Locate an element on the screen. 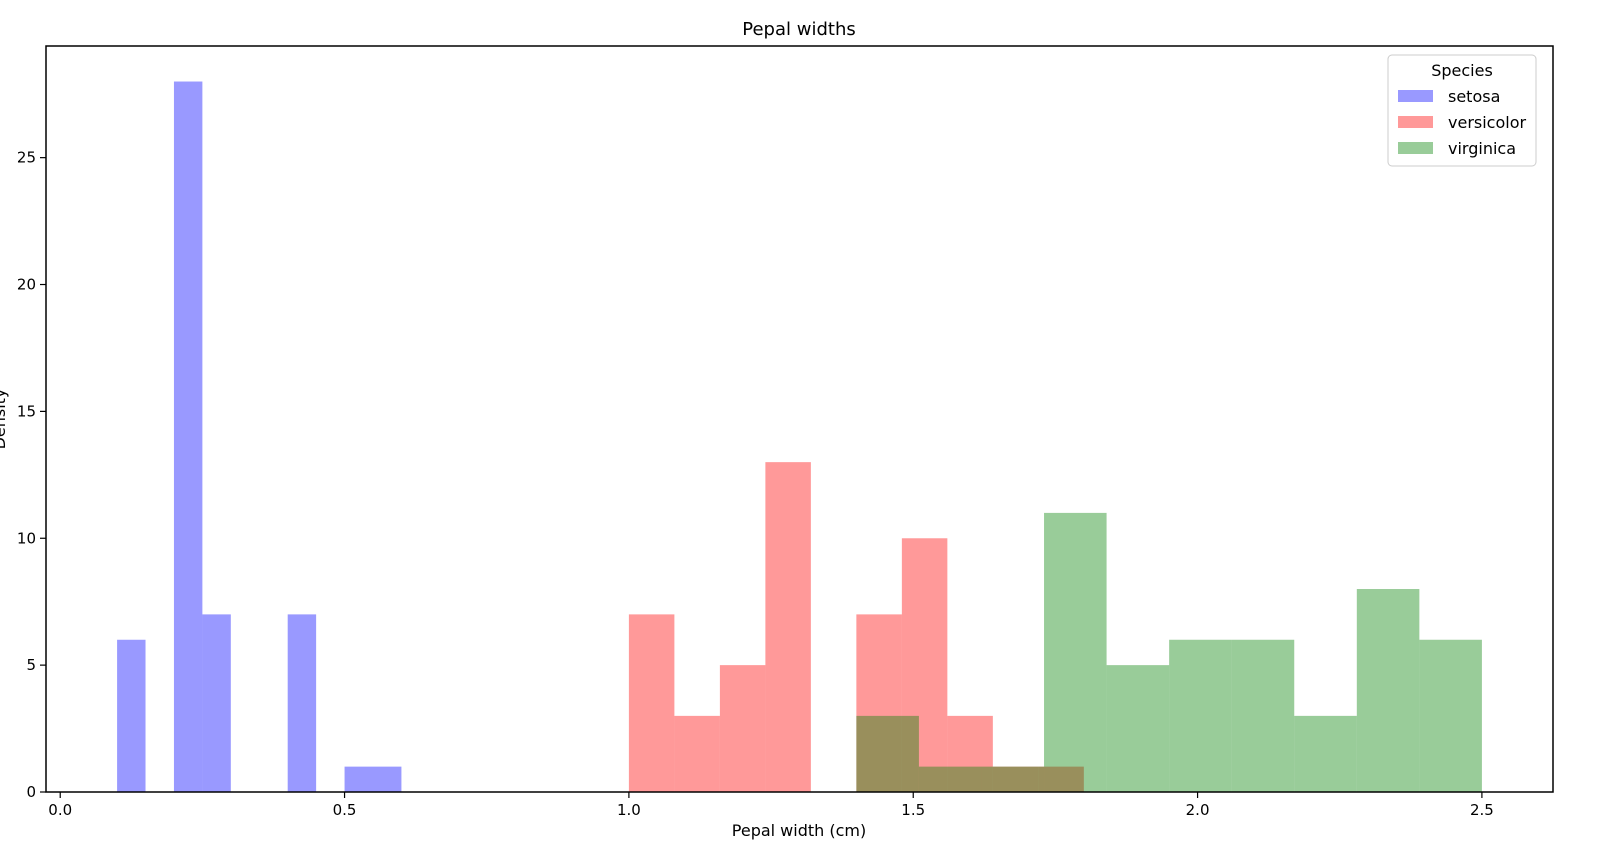 The image size is (1599, 842). legend-swatch-versicolor is located at coordinates (1415, 122).